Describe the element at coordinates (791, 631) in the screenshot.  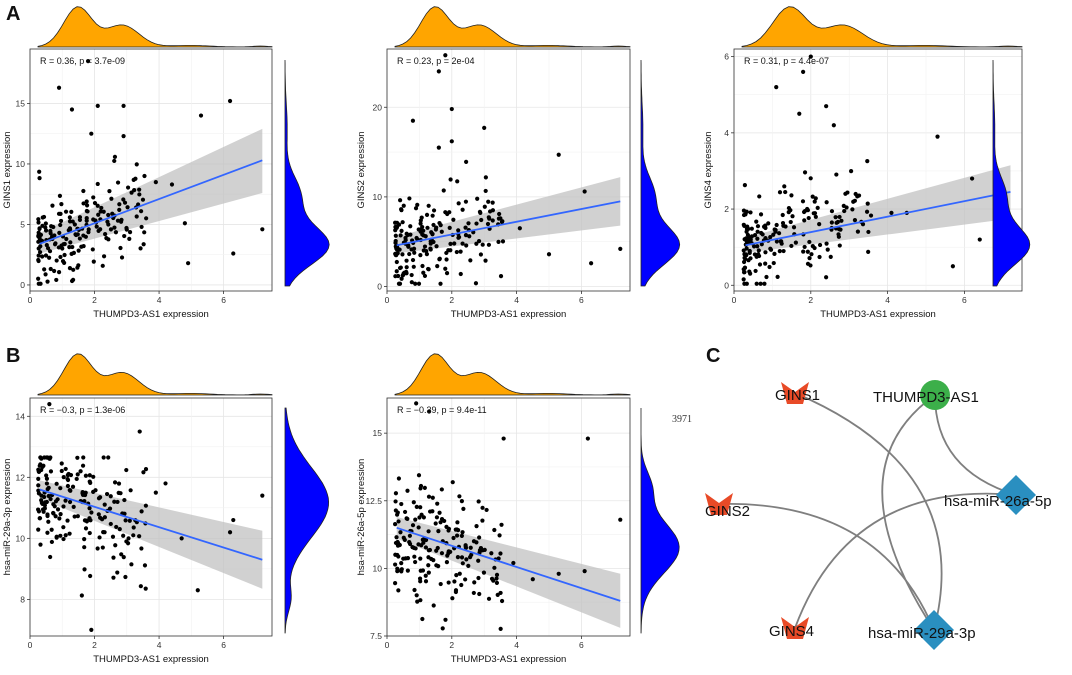
I see `node-label: GINS4` at that location.